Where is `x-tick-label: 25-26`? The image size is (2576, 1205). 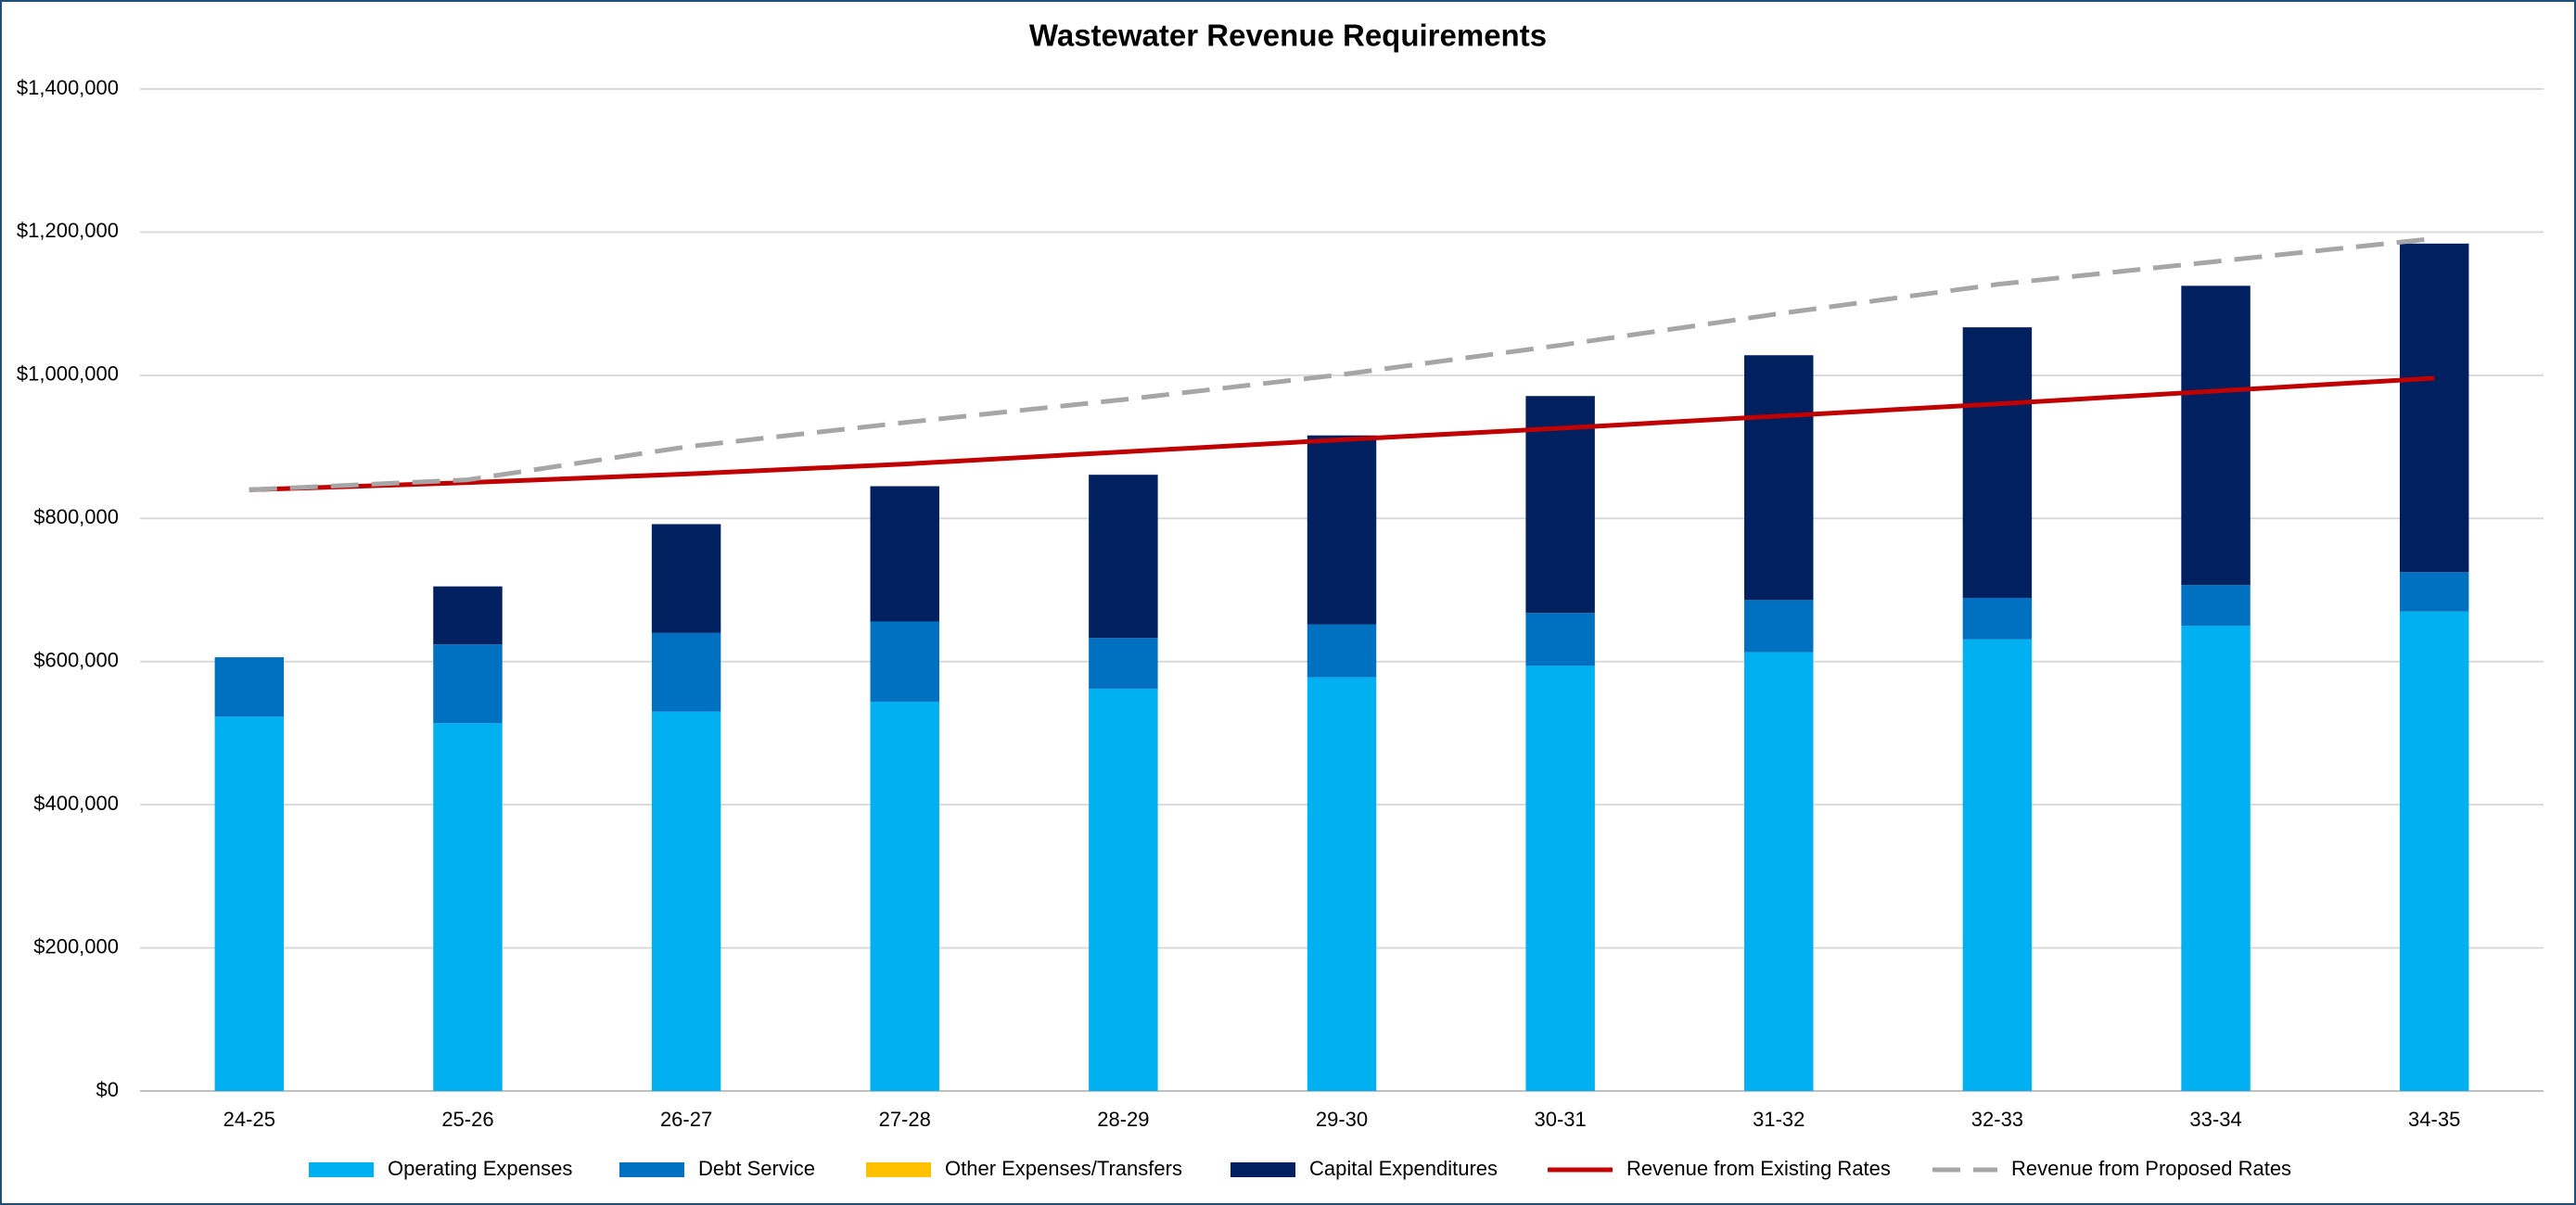 x-tick-label: 25-26 is located at coordinates (467, 1119).